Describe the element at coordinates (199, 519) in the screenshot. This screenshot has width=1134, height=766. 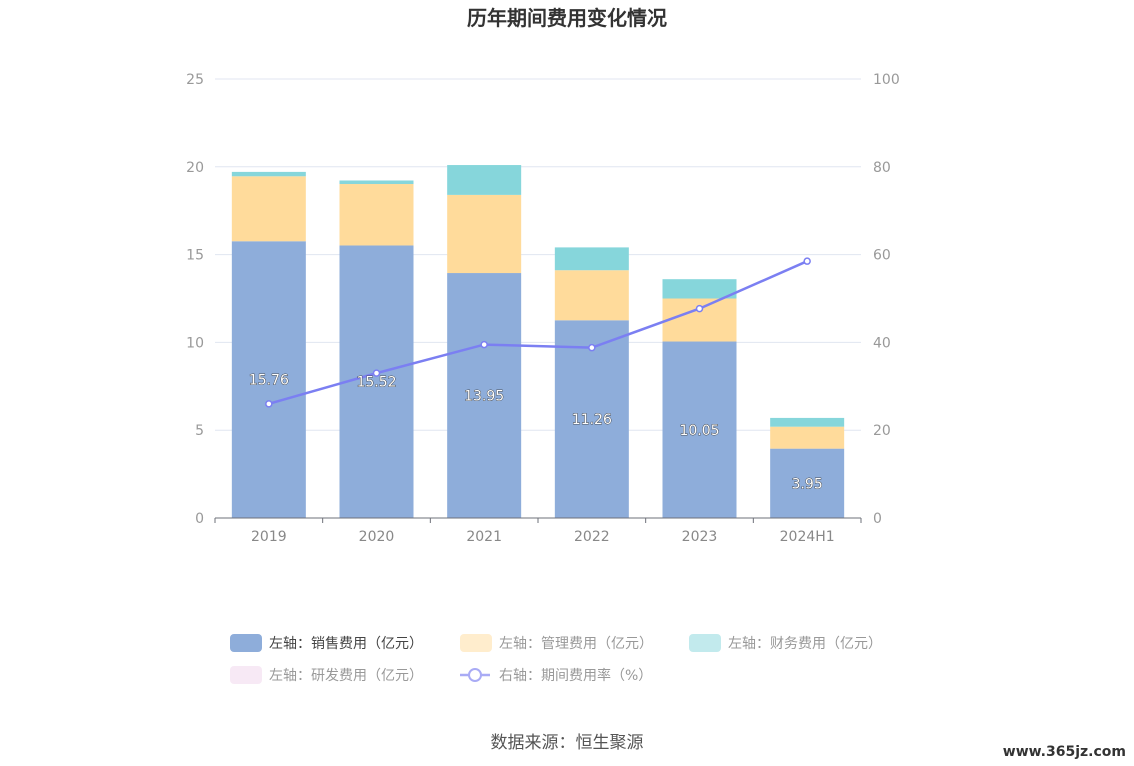
I see `left-tick-label: 0` at that location.